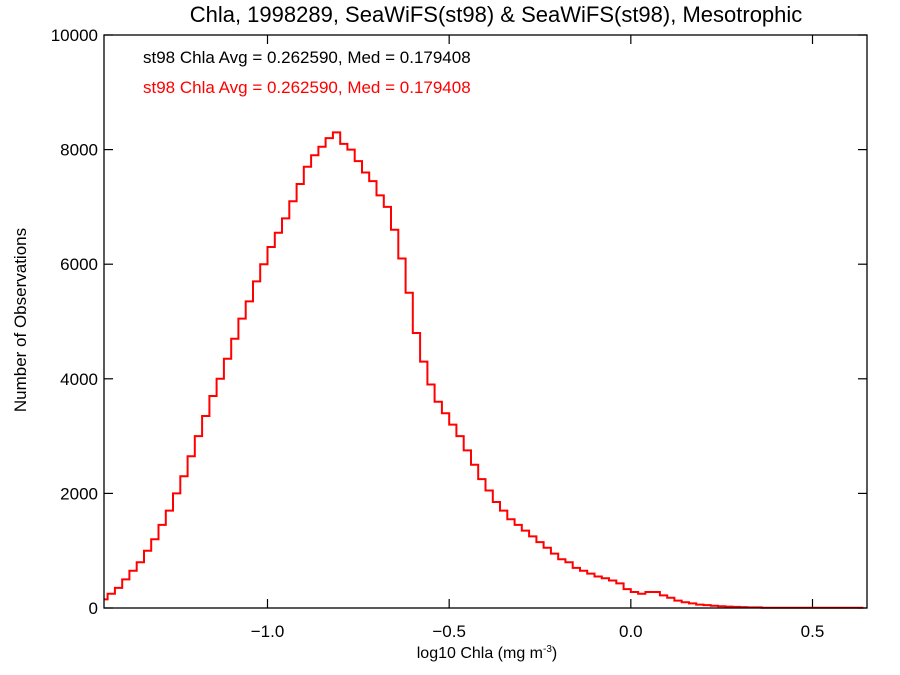 This screenshot has width=900, height=675. Describe the element at coordinates (449, 631) in the screenshot. I see `x-tick-label: −0.5` at that location.